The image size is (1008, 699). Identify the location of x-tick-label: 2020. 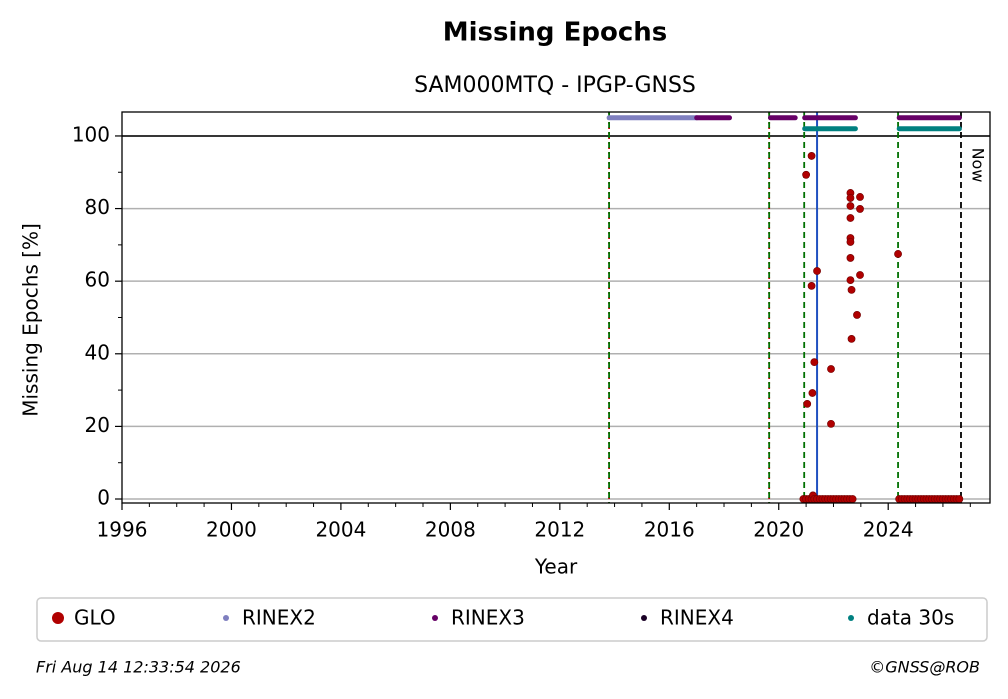
(778, 530).